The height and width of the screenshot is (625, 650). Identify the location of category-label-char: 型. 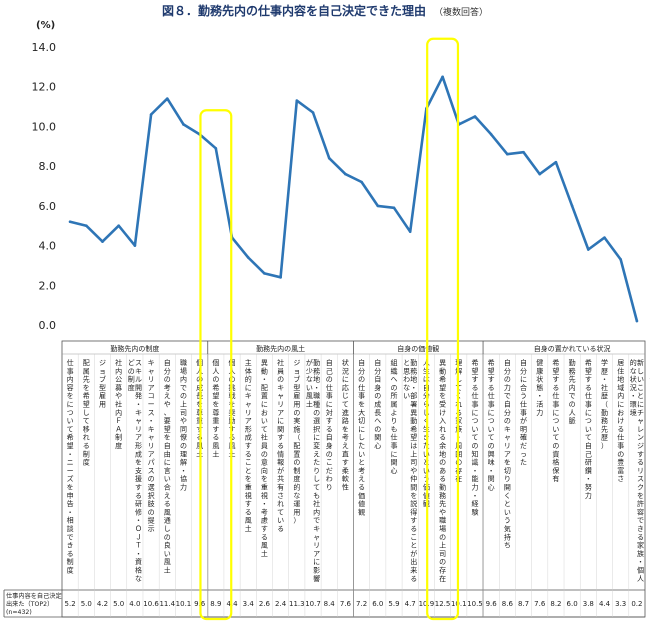
(102, 387).